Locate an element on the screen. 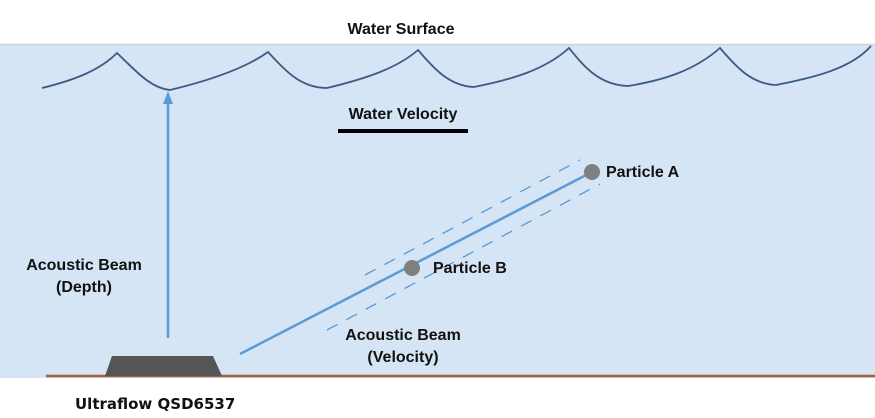  water-surface-wave is located at coordinates (456, 68).